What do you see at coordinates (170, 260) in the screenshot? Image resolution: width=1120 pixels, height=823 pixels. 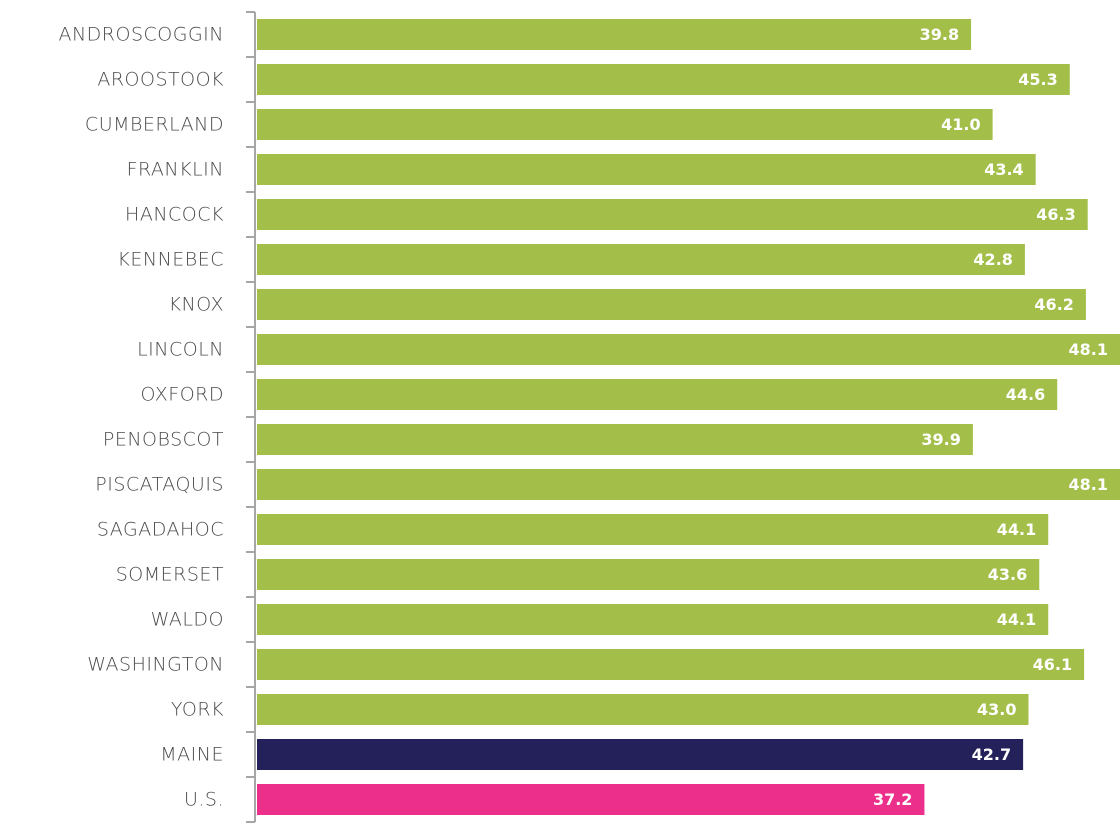 I see `category-label: KENNEBEC` at bounding box center [170, 260].